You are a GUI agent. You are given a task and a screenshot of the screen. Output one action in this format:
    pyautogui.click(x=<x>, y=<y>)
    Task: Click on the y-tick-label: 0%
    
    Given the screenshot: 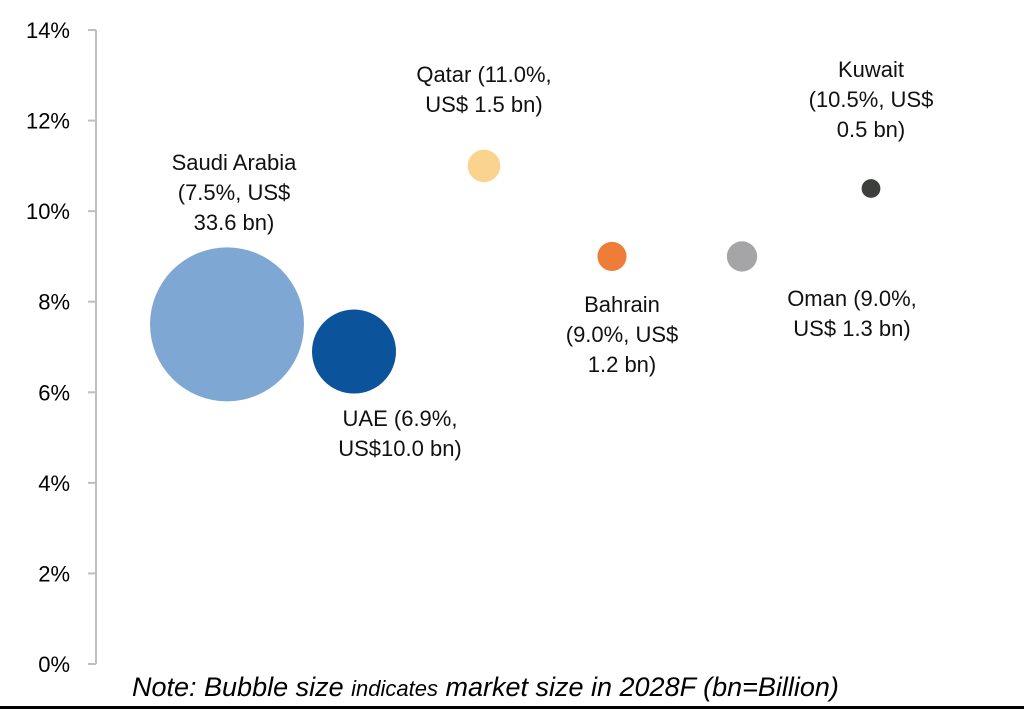 What is the action you would take?
    pyautogui.click(x=54, y=664)
    